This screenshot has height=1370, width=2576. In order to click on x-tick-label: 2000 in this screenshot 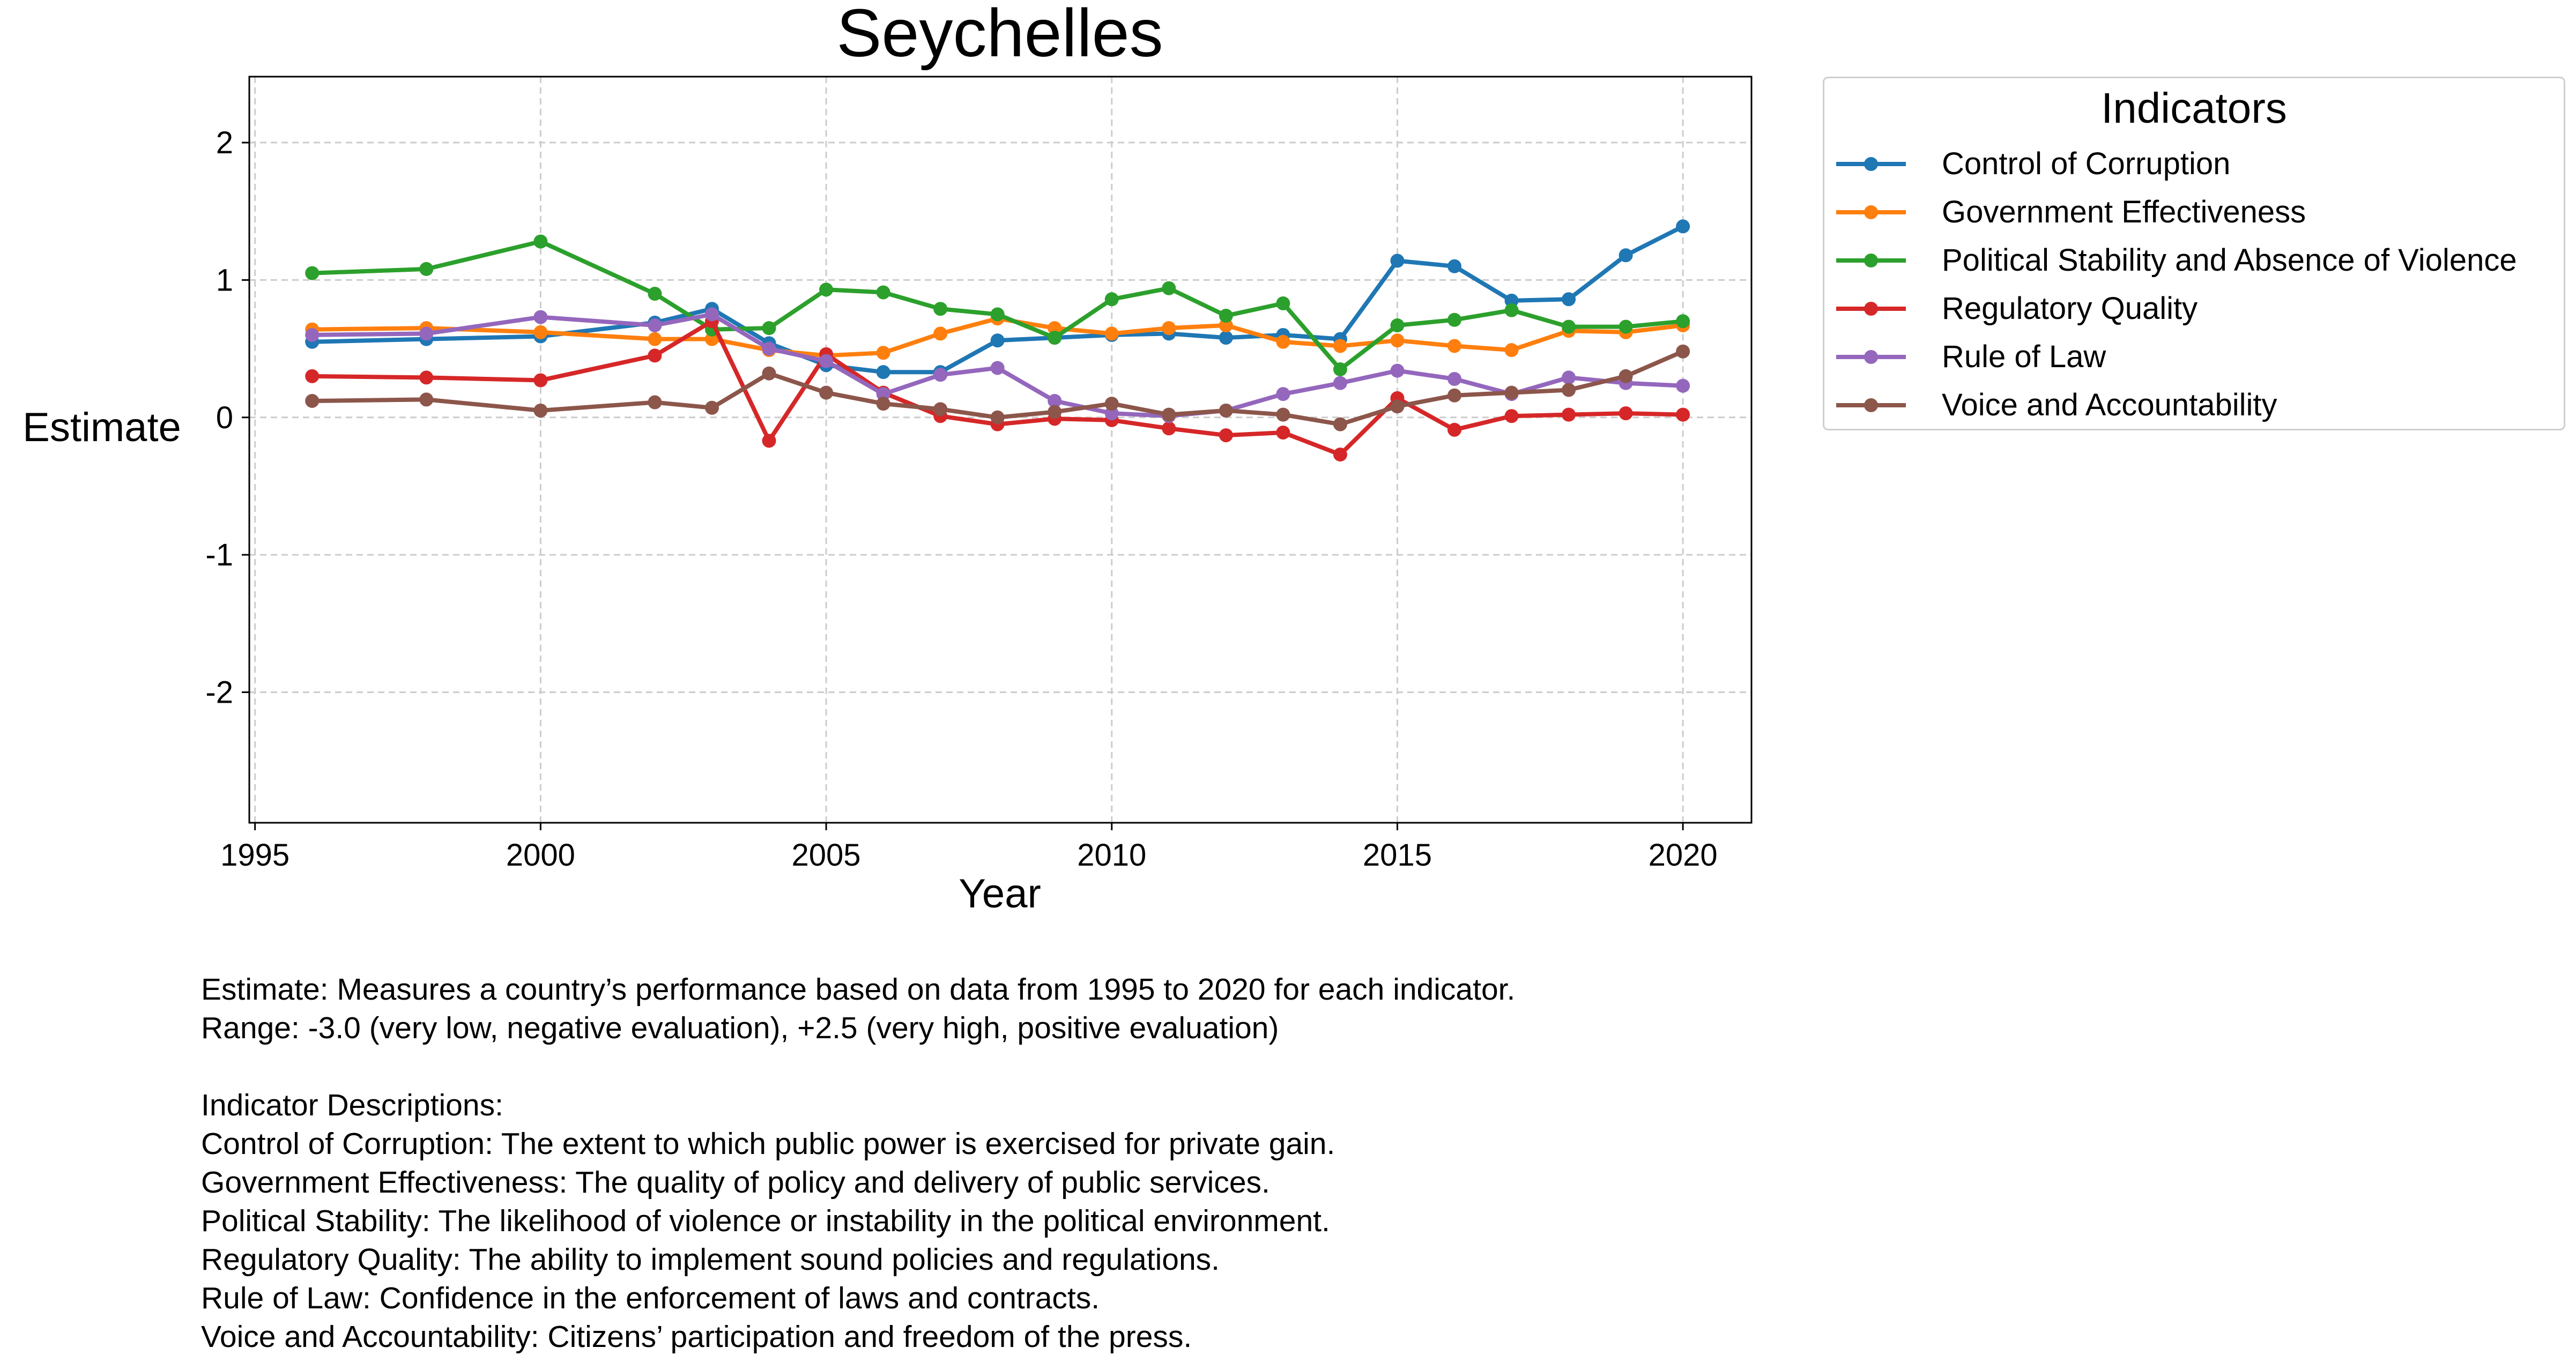, I will do `click(541, 855)`.